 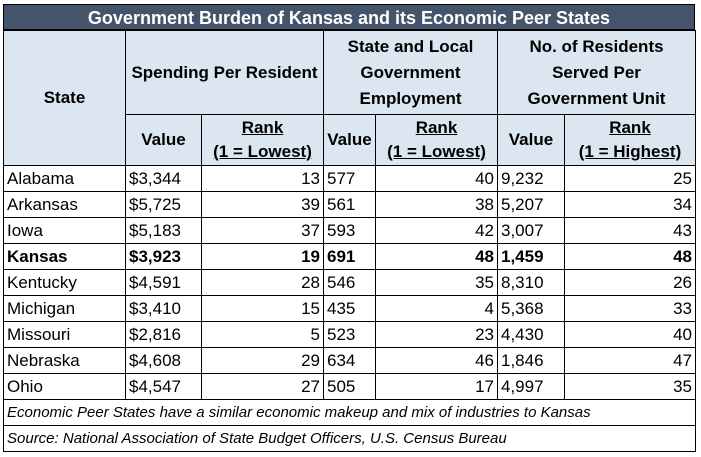 I want to click on table-row: Nebraska $4,608 29 634 46 1,846 47, so click(x=349, y=360).